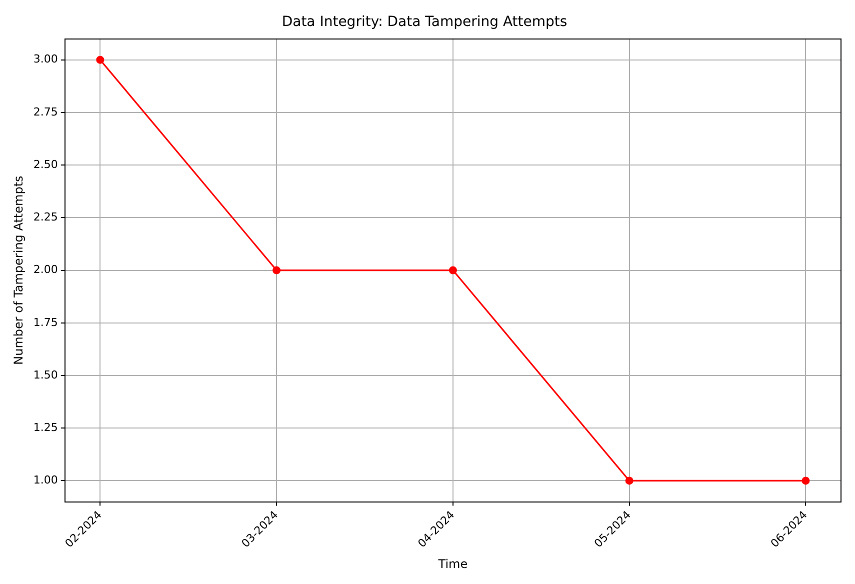  I want to click on y-axis-title: Number of Tampering Attempts, so click(18, 270).